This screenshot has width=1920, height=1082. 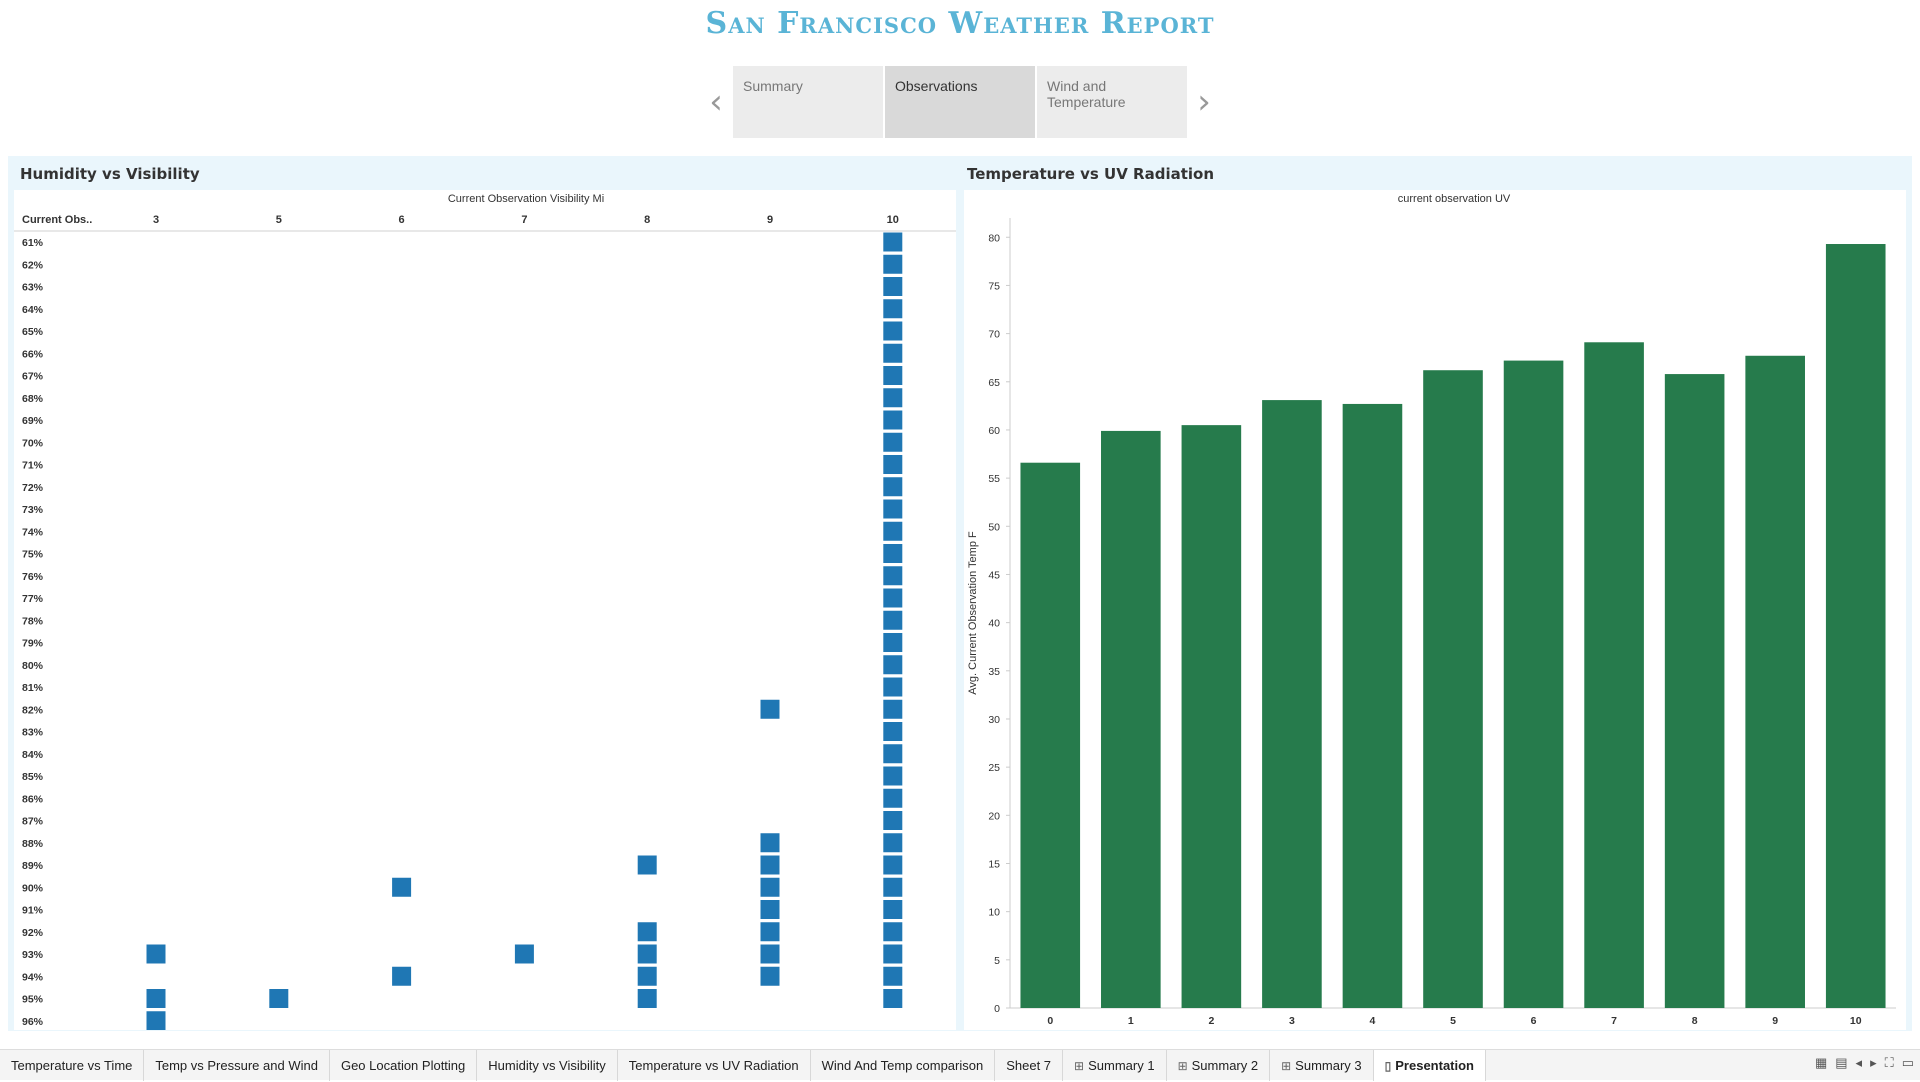 What do you see at coordinates (1115, 1065) in the screenshot?
I see `sheet-tab: ⊞ Summary 1` at bounding box center [1115, 1065].